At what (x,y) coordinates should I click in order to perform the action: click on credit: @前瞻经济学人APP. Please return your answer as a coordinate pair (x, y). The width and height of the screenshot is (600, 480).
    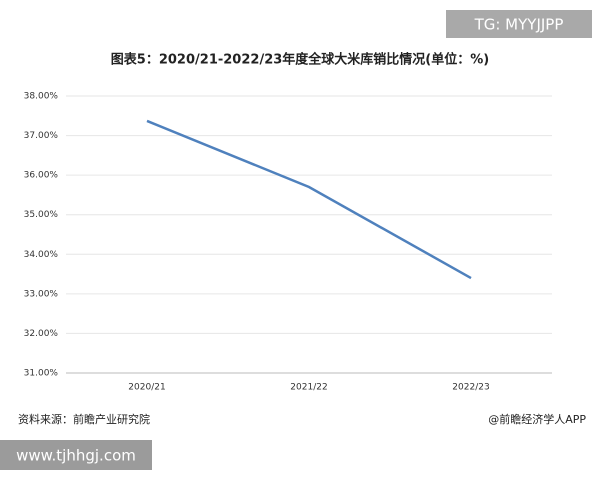
    Looking at the image, I should click on (537, 419).